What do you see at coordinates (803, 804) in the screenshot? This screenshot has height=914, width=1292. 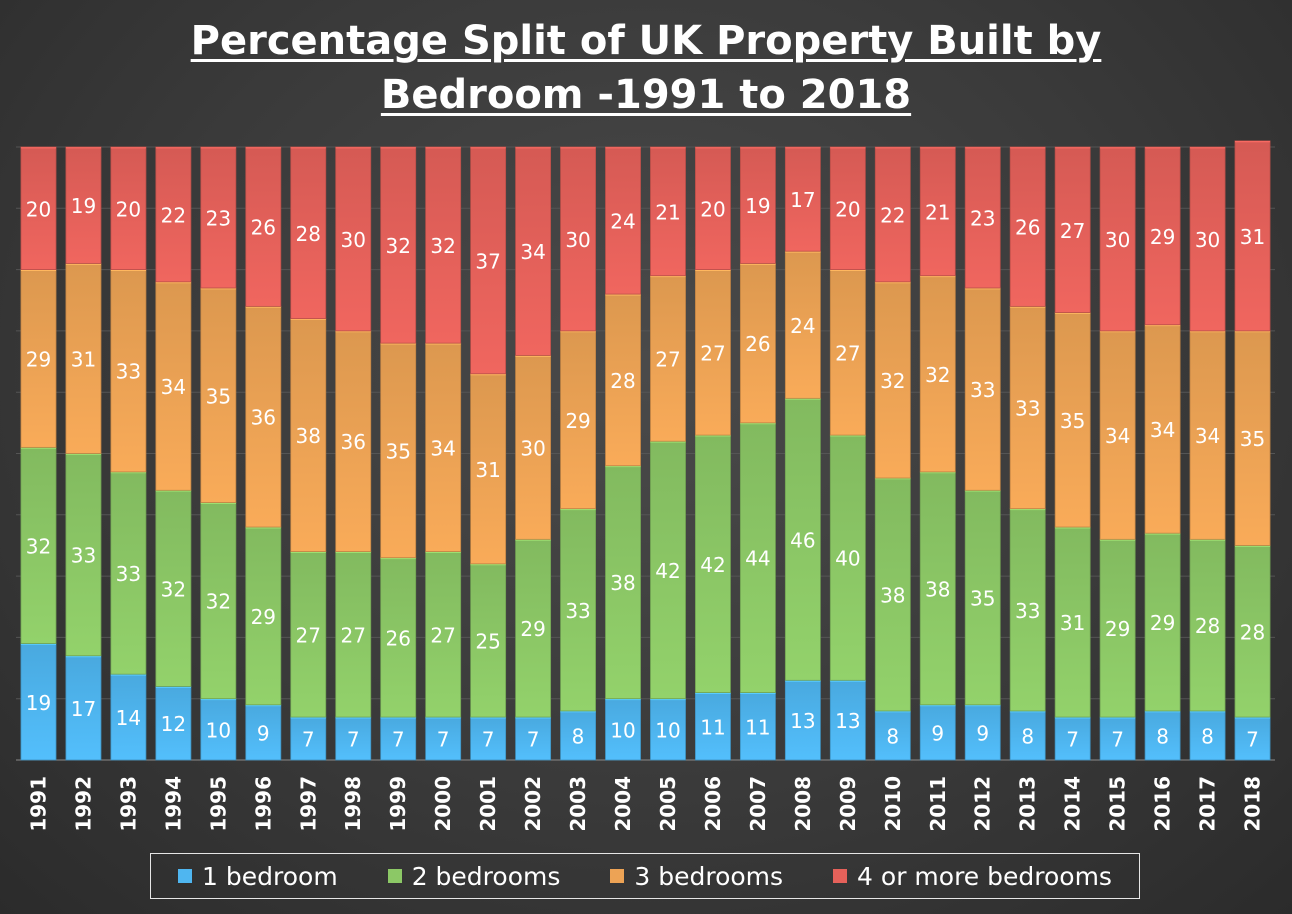 I see `x-tick-label: 2008` at bounding box center [803, 804].